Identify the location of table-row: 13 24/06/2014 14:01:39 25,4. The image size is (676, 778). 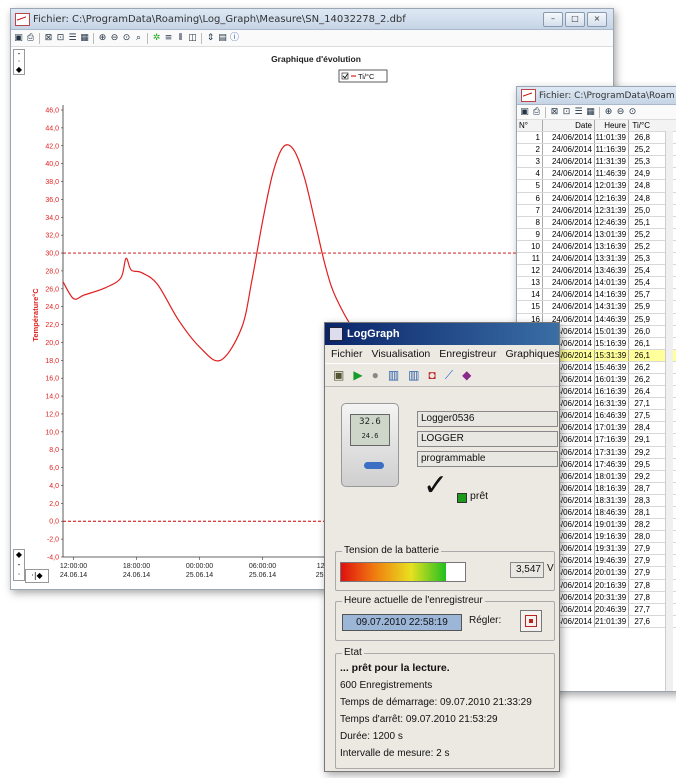
(596, 283).